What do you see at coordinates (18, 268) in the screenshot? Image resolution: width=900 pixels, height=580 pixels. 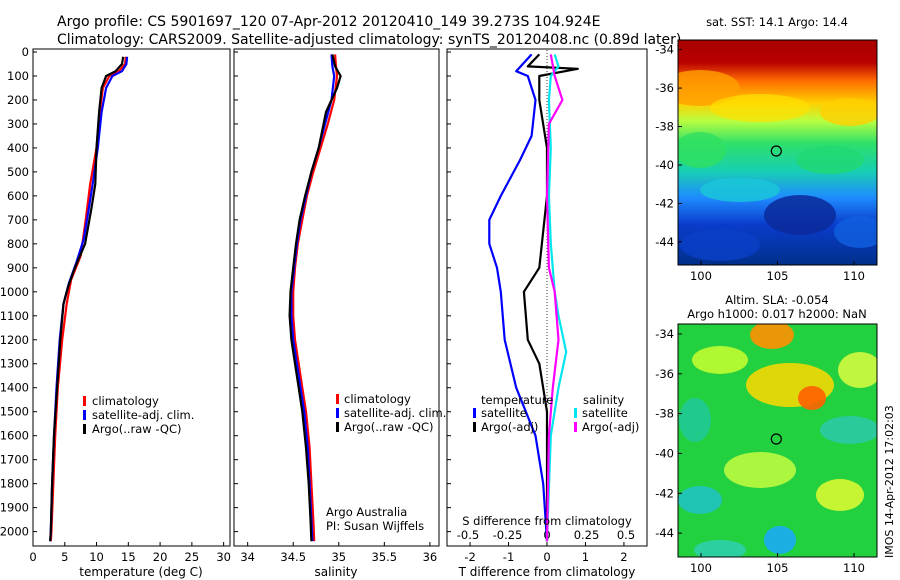 I see `depth-tick-label: 900` at bounding box center [18, 268].